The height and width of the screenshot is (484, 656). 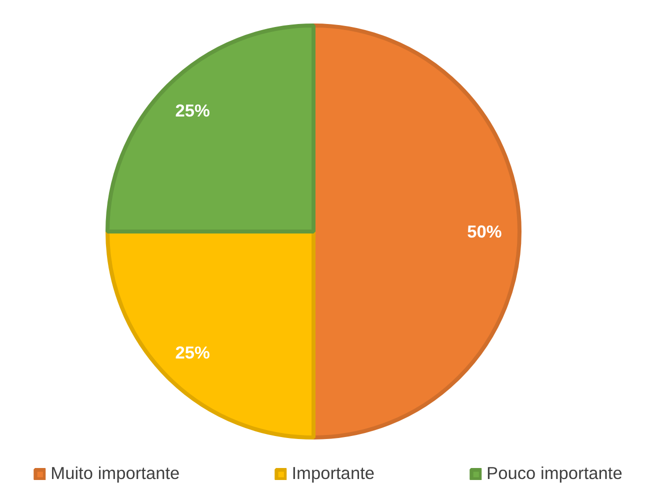 I want to click on legend-label: Importante, so click(x=333, y=473).